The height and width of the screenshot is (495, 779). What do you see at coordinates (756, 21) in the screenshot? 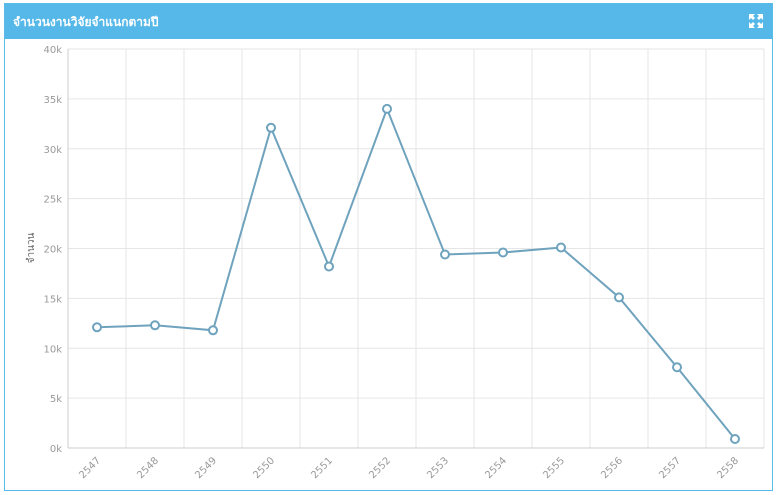
I see `expand-icon` at bounding box center [756, 21].